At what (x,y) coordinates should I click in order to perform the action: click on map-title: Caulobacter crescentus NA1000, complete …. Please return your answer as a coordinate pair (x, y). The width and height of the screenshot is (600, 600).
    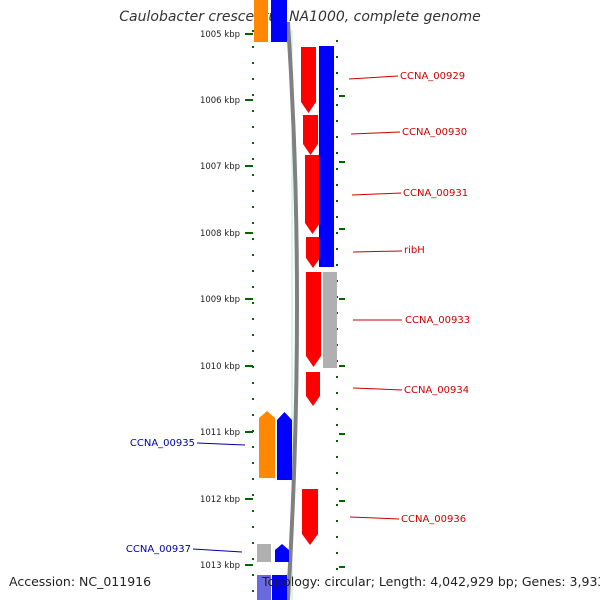
    Looking at the image, I should click on (300, 17).